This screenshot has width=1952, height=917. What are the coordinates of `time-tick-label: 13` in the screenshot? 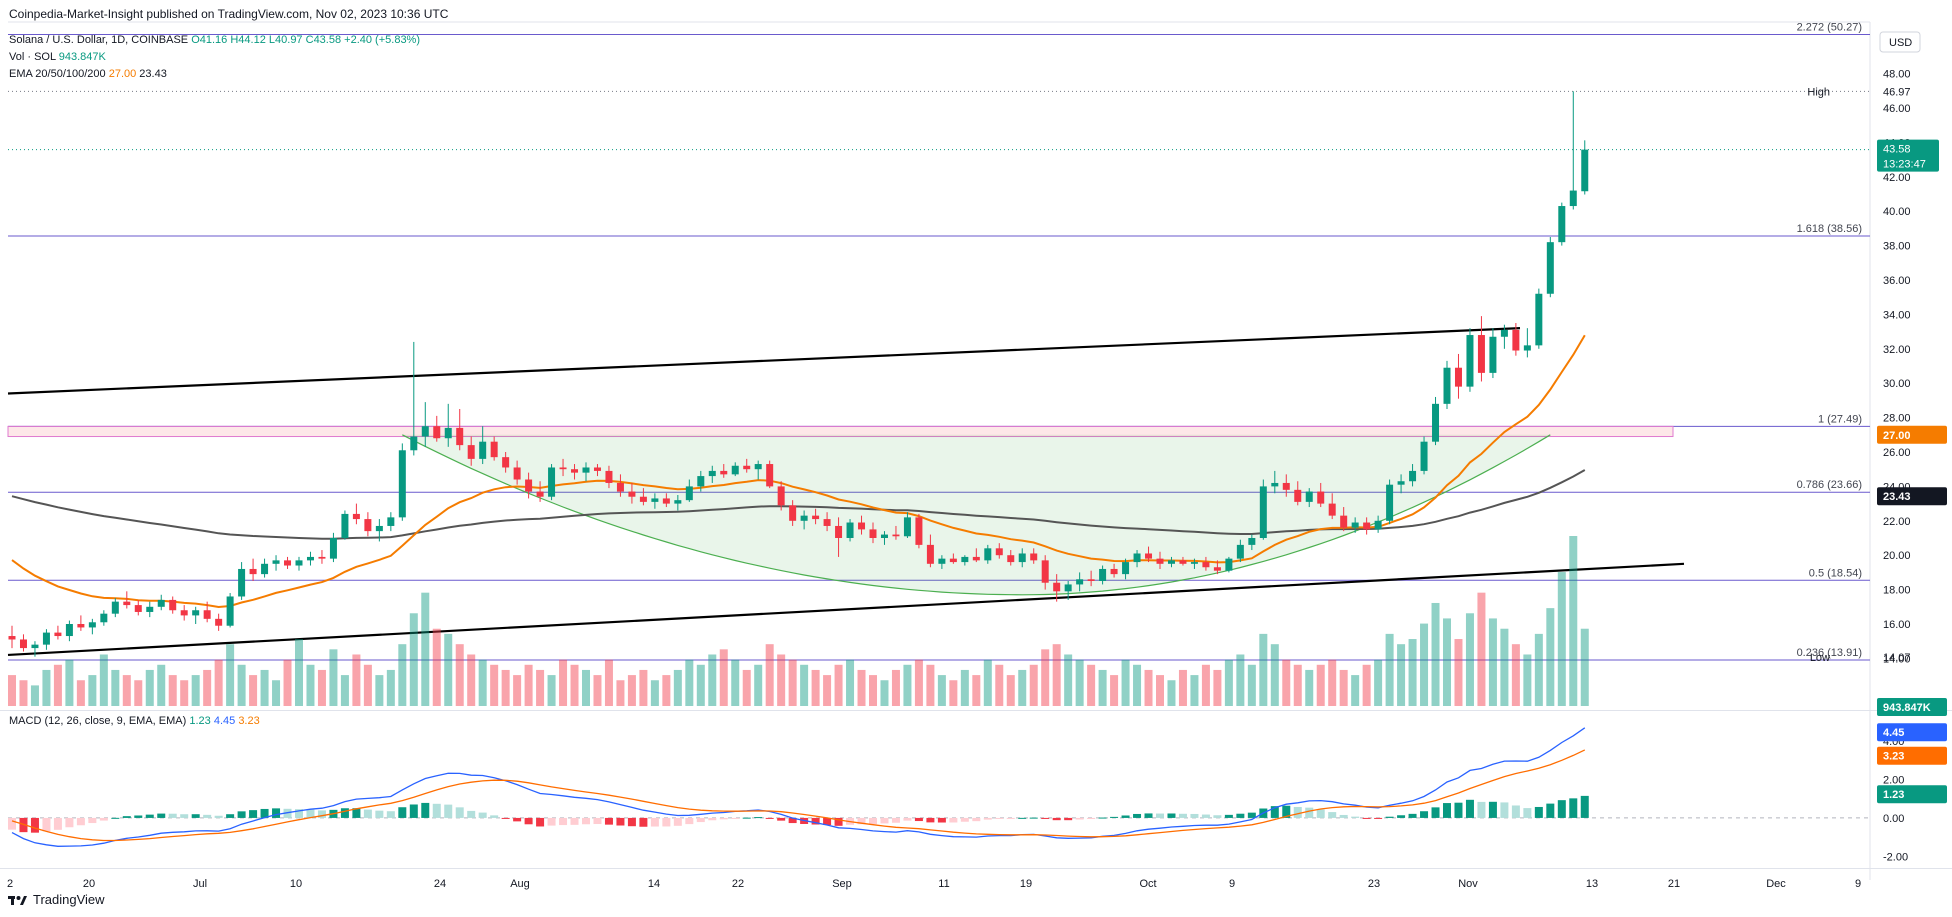 It's located at (1592, 884).